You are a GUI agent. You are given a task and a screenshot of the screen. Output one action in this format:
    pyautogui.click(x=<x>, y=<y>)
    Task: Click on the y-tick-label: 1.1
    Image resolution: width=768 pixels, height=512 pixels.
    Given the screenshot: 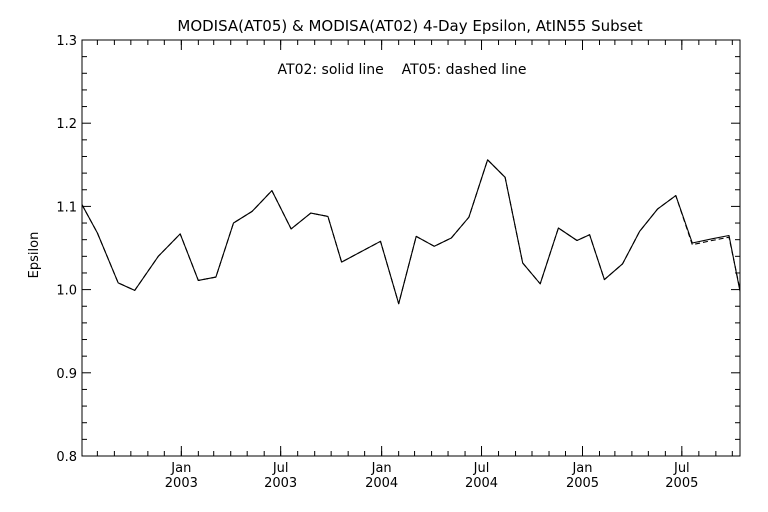 What is the action you would take?
    pyautogui.click(x=66, y=207)
    